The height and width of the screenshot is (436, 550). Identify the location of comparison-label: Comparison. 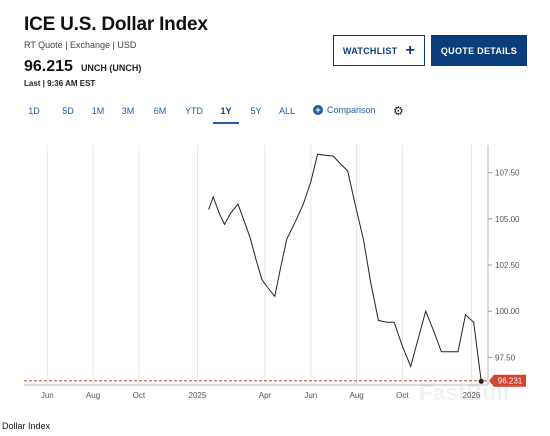
(351, 110).